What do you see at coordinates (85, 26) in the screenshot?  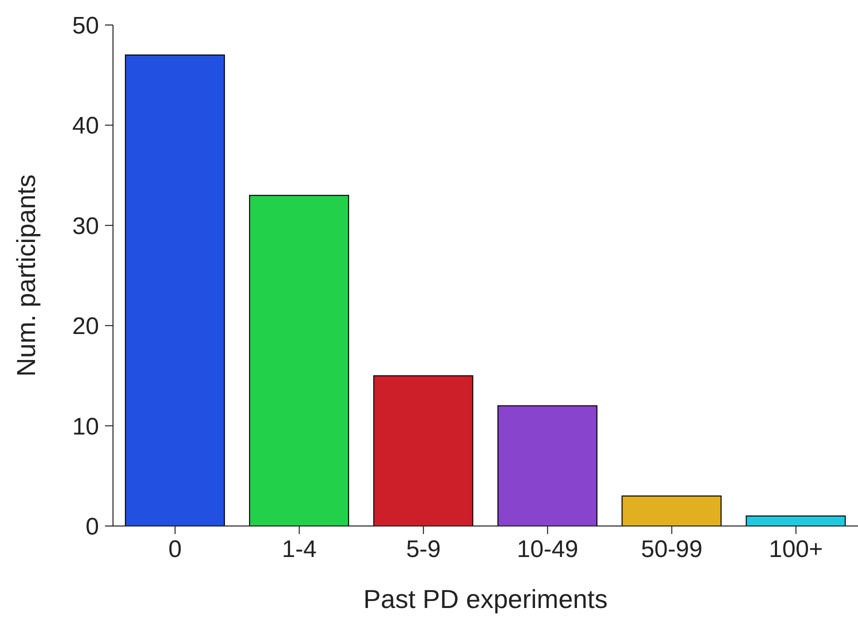 I see `y-tick-label: 50` at bounding box center [85, 26].